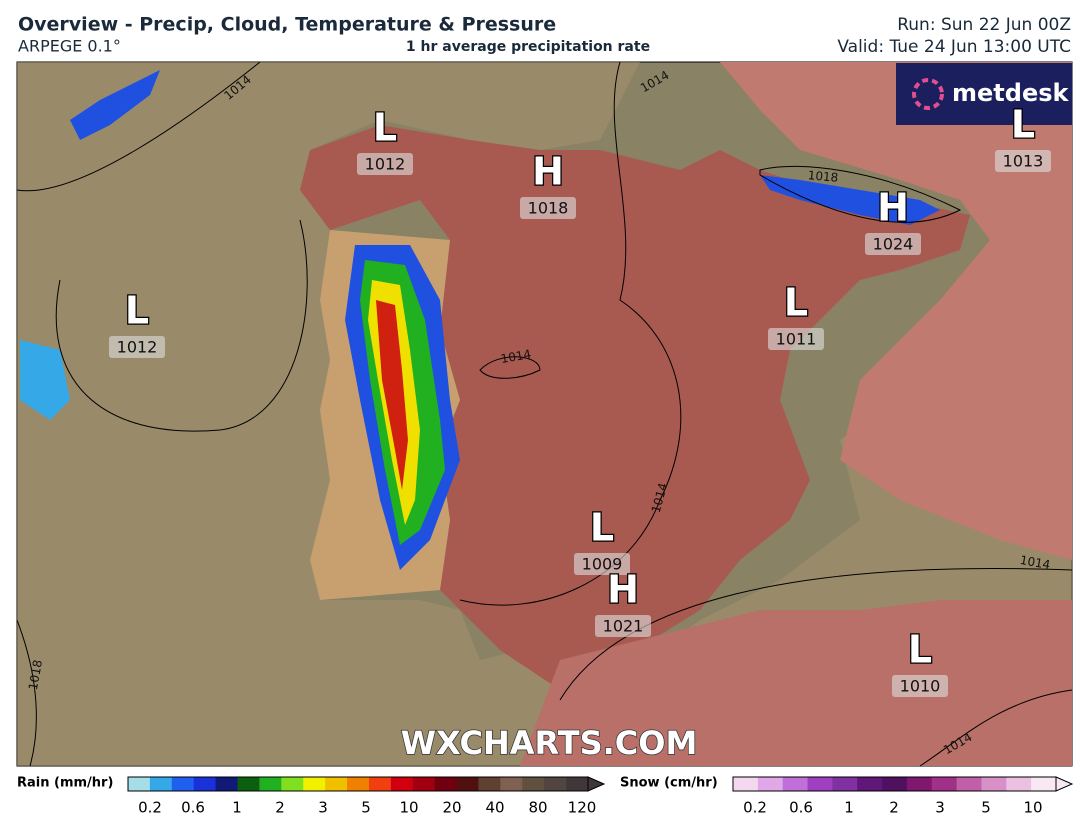 Image resolution: width=1089 pixels, height=835 pixels. What do you see at coordinates (528, 47) in the screenshot?
I see `subtitle: 1 hr average precipitation rate` at bounding box center [528, 47].